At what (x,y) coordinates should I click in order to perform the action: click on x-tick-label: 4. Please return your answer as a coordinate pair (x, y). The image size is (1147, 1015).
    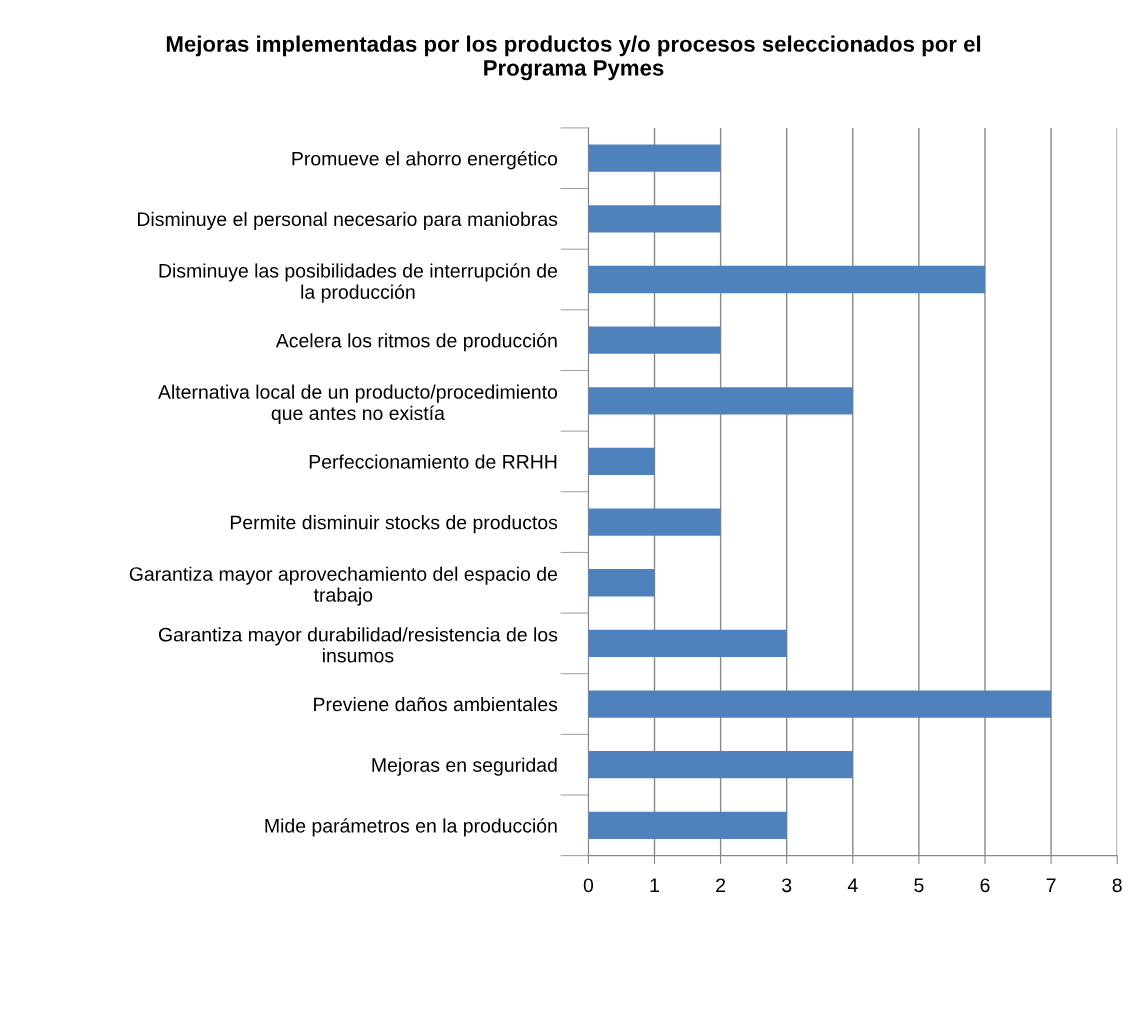
    Looking at the image, I should click on (852, 885).